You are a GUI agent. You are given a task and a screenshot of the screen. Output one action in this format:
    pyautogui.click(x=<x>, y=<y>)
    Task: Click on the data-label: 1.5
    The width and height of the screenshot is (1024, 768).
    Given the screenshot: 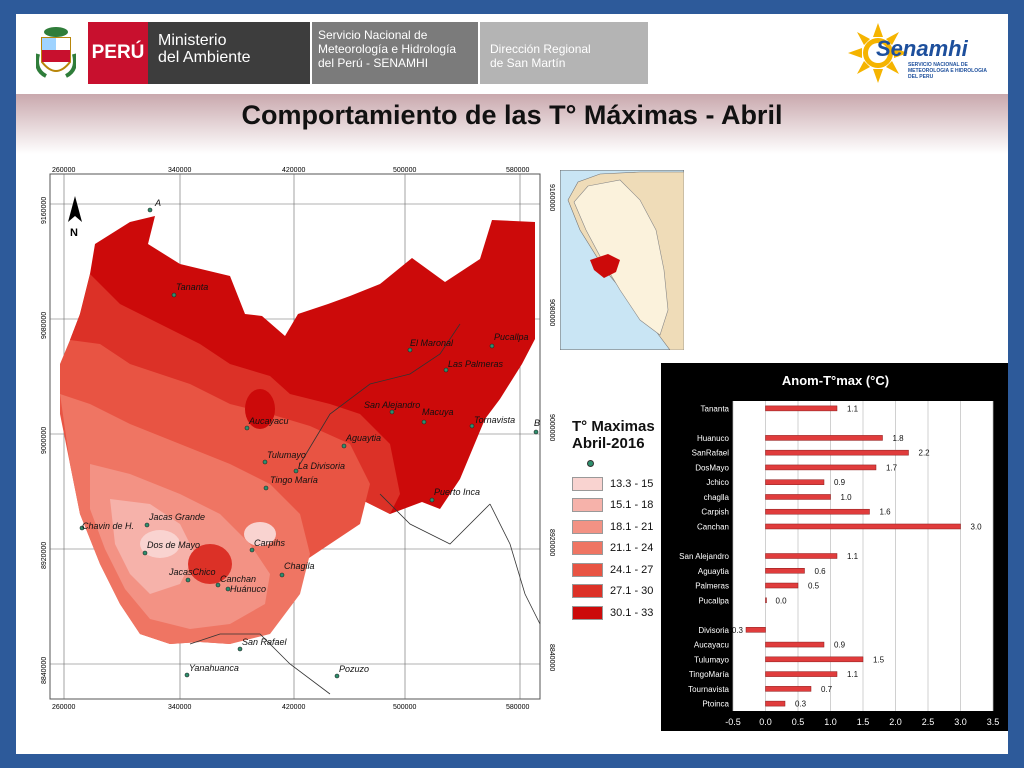 What is the action you would take?
    pyautogui.click(x=879, y=659)
    